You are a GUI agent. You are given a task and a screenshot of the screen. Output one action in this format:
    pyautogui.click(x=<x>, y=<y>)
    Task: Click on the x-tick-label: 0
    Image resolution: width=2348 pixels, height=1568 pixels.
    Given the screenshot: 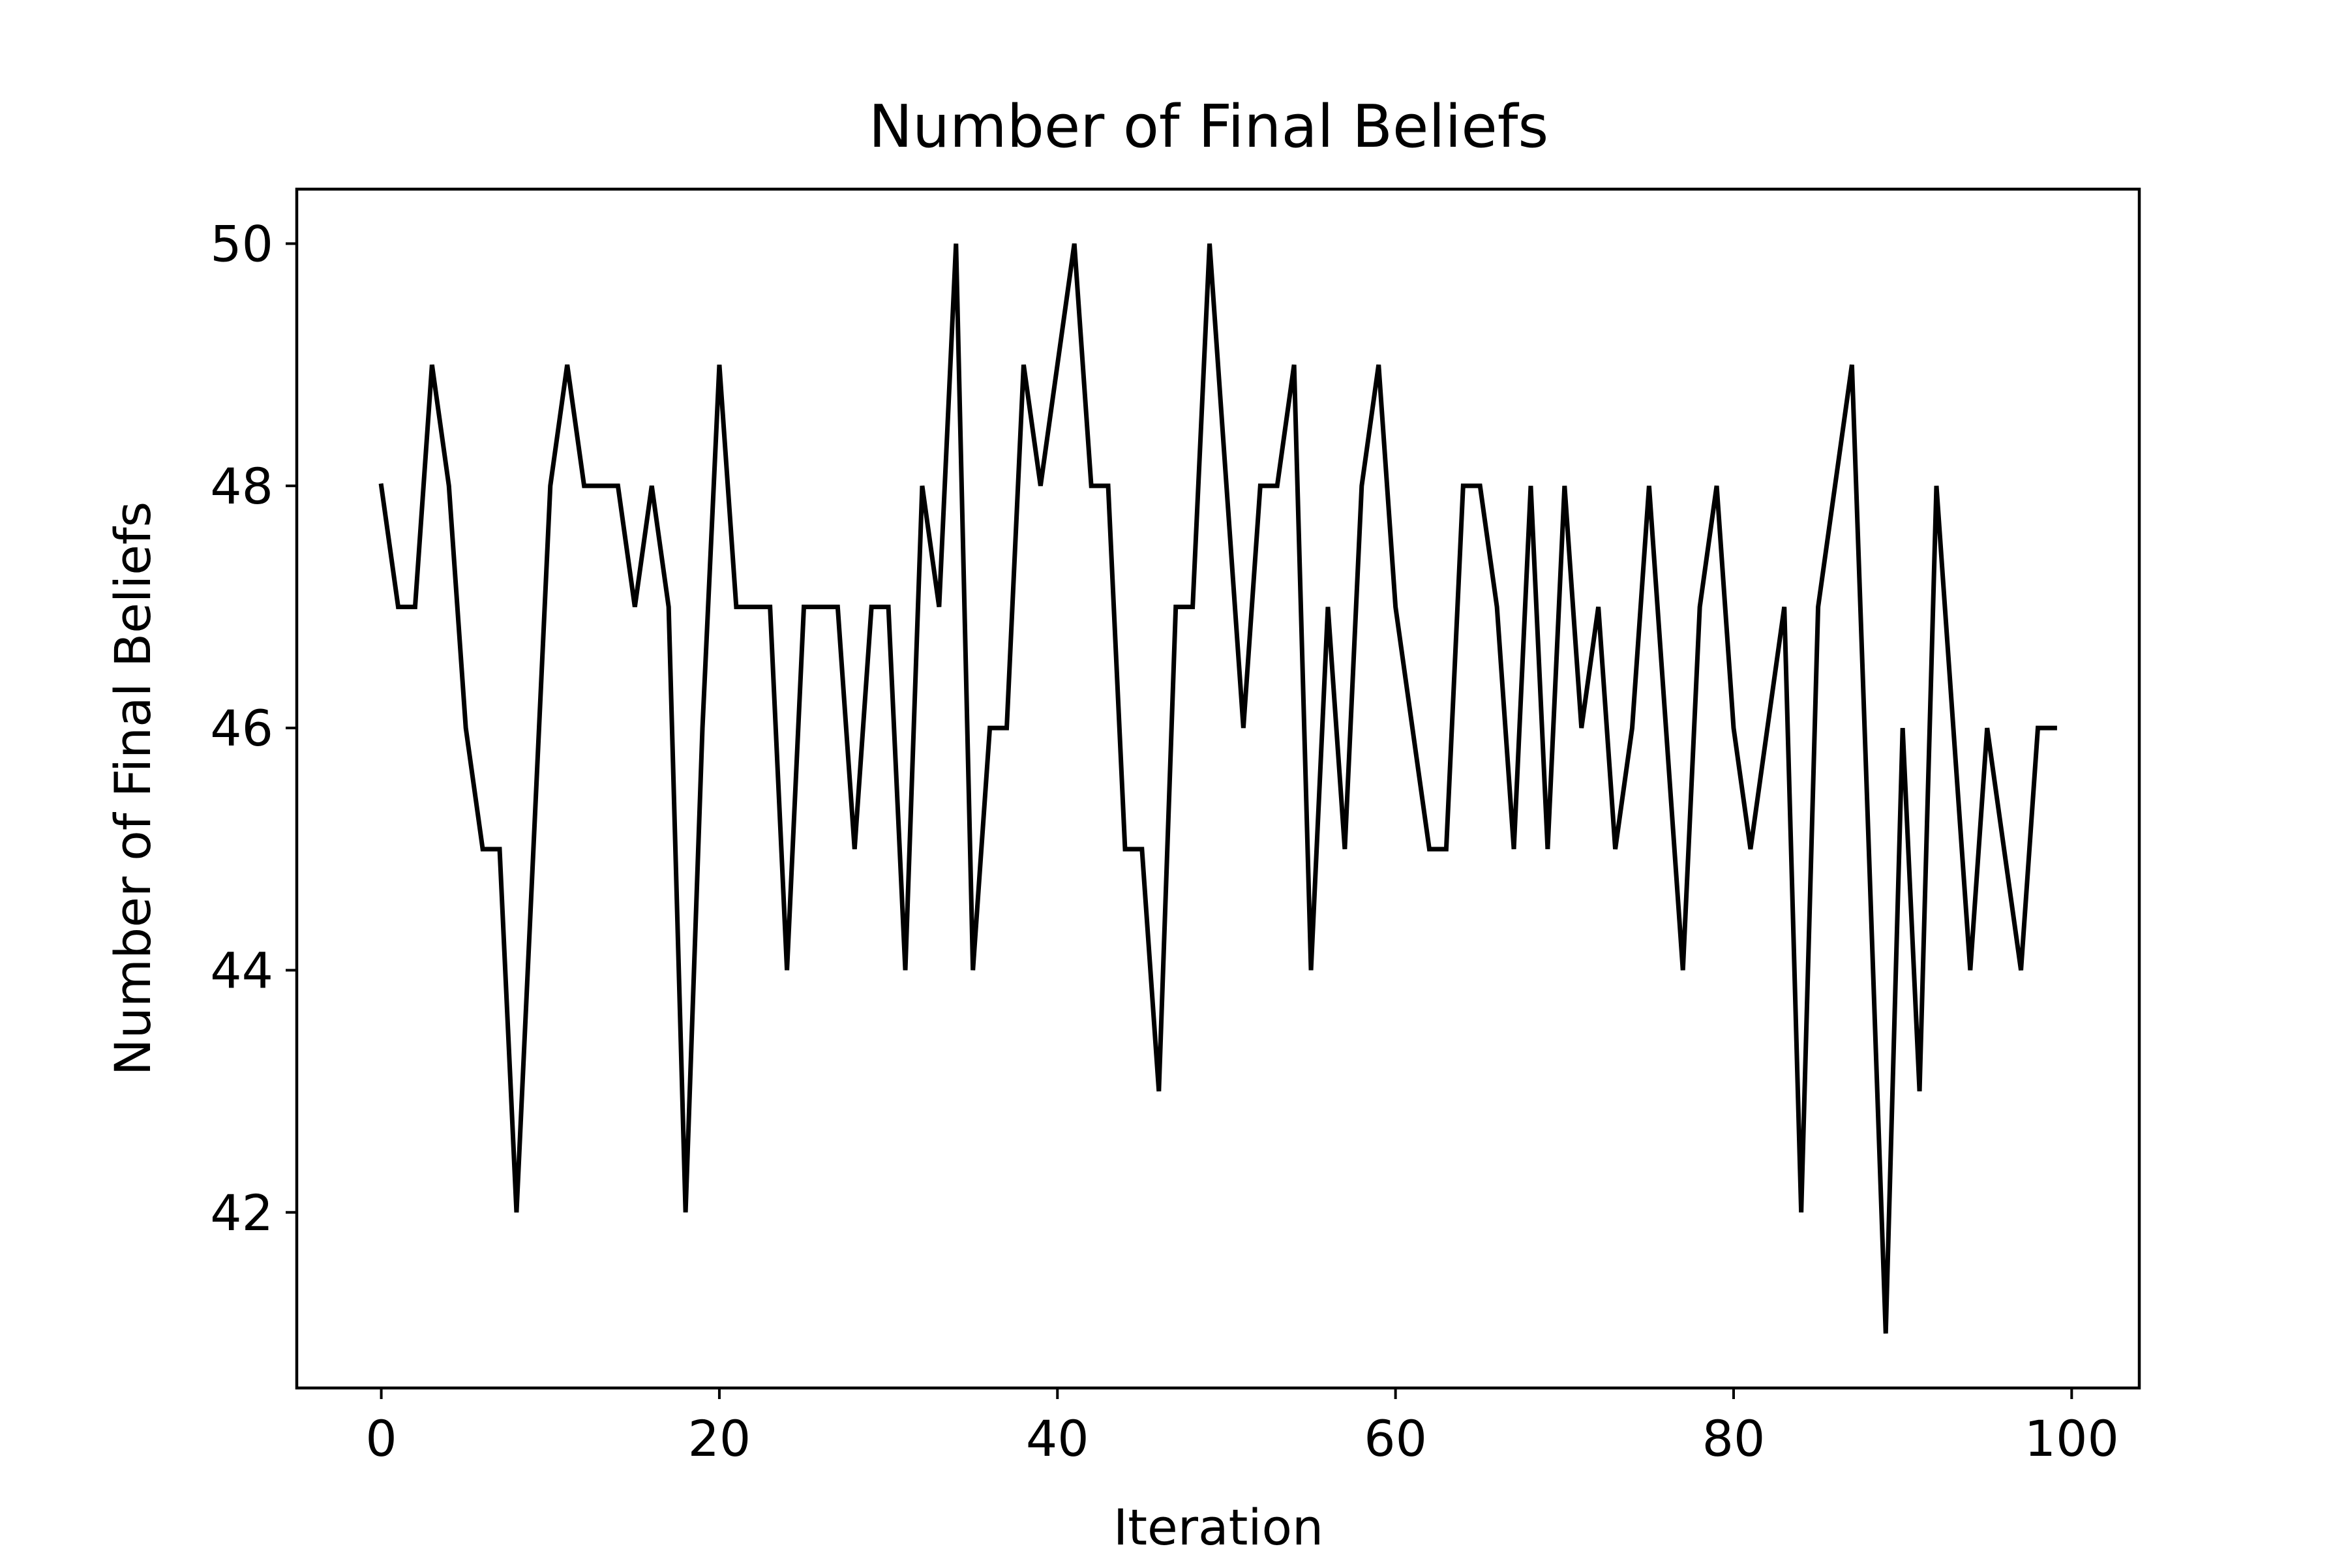 What is the action you would take?
    pyautogui.click(x=381, y=1439)
    